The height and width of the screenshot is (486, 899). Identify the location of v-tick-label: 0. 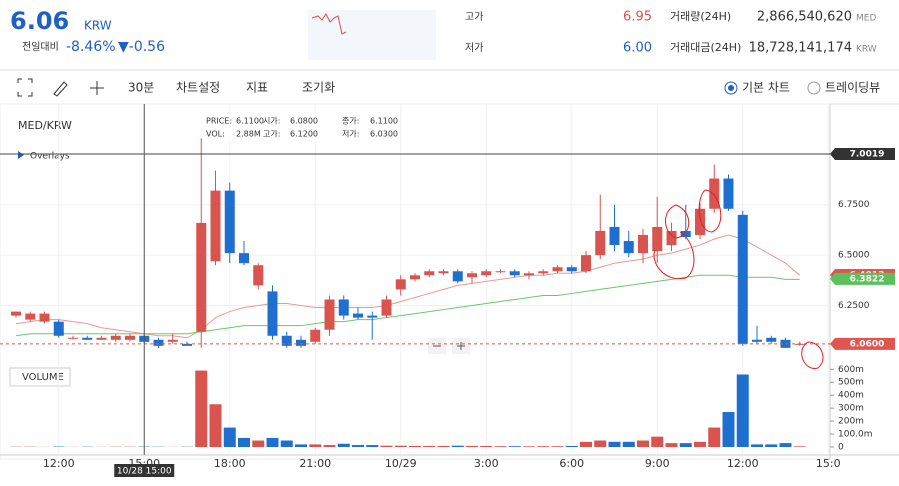
(841, 448).